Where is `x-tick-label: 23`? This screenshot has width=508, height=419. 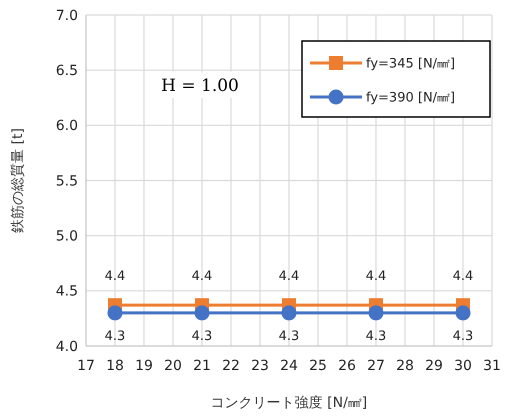
x-tick-label: 23 is located at coordinates (260, 366).